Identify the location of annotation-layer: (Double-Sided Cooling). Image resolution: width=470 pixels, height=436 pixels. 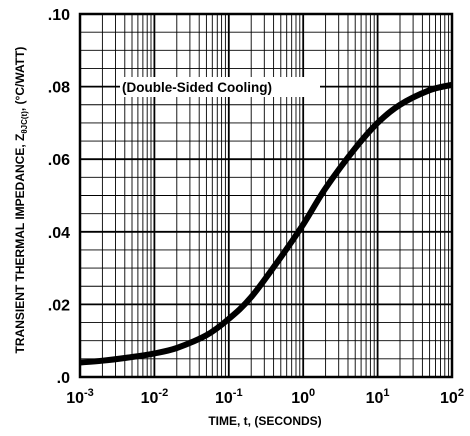
(220, 87).